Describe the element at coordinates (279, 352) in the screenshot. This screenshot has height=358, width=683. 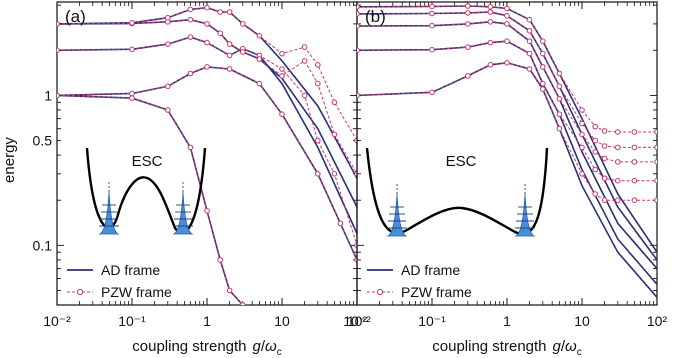
I see `x-axis-label-a-sub: c` at that location.